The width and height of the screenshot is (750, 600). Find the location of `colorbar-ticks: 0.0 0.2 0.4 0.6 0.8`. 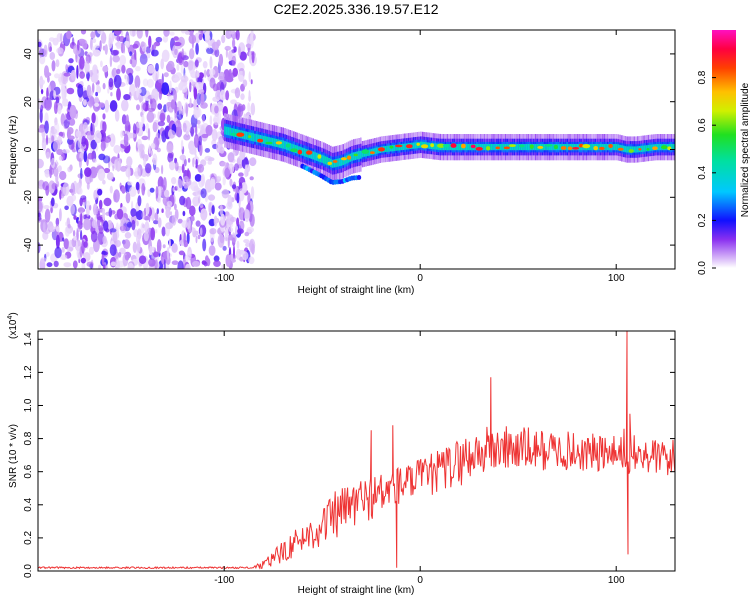

colorbar-ticks: 0.0 0.2 0.4 0.6 0.8 is located at coordinates (706, 172).